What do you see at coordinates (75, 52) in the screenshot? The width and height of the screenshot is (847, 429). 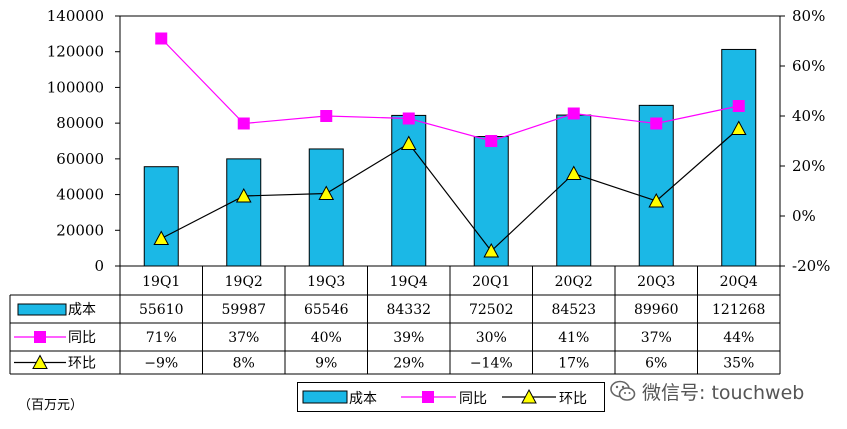 I see `left-axis-tick-label: 120000` at bounding box center [75, 52].